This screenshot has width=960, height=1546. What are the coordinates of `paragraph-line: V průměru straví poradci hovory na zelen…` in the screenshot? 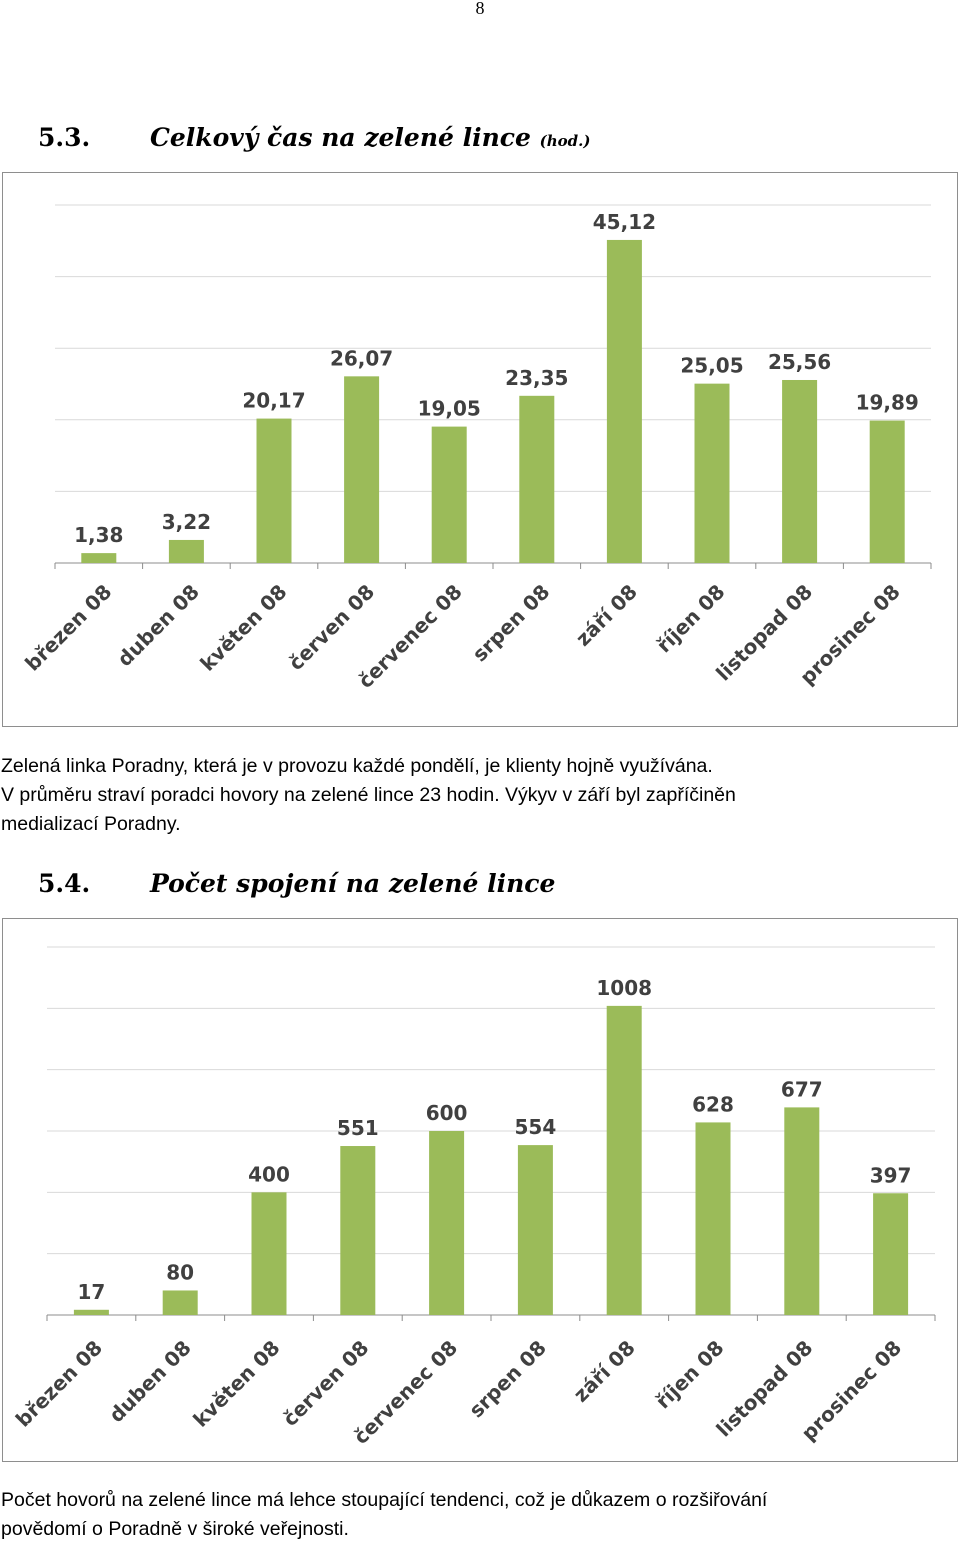 It's located at (368, 795).